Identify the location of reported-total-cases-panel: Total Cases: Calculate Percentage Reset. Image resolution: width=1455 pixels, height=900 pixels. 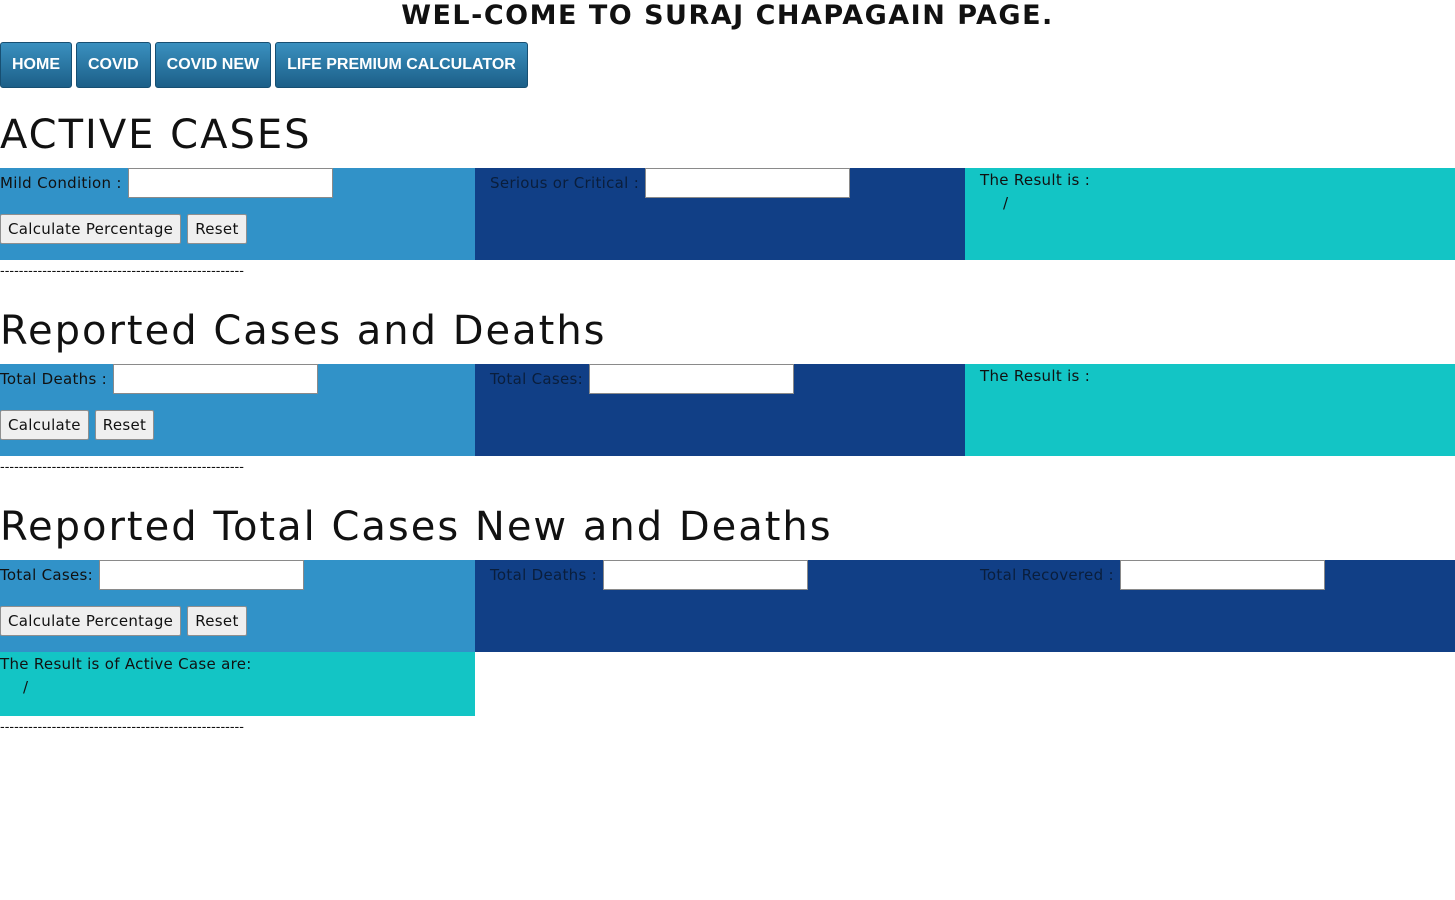
(237, 606).